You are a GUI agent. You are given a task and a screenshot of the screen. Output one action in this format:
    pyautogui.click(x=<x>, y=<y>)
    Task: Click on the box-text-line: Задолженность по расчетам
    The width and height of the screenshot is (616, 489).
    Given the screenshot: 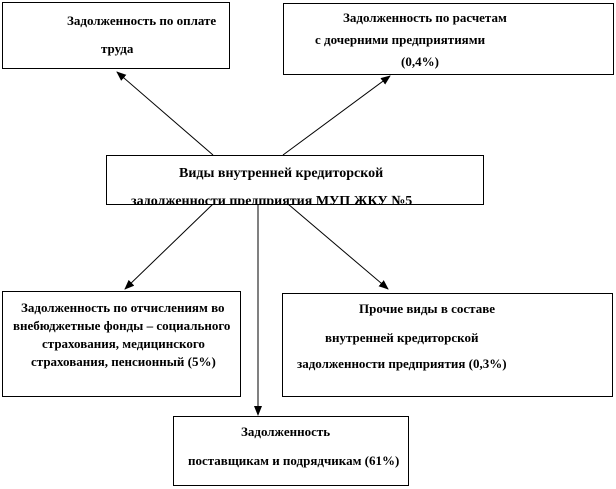 What is the action you would take?
    pyautogui.click(x=425, y=17)
    